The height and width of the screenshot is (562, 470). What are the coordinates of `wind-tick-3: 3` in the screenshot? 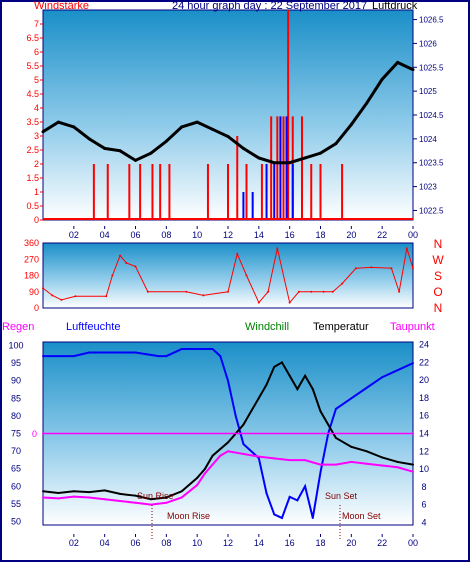 It's located at (36, 136).